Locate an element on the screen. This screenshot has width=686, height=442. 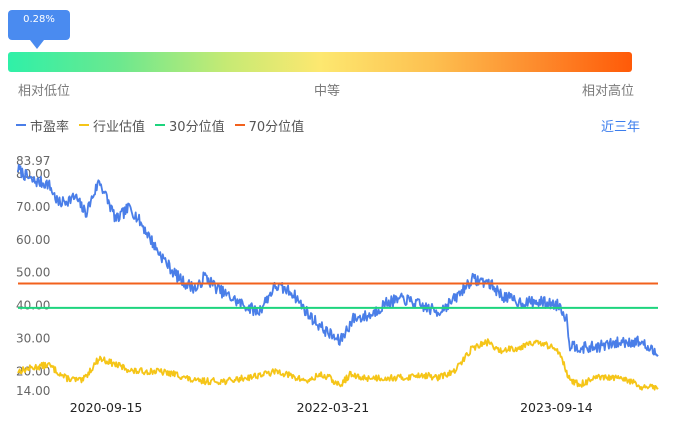
legend-item-industry: 行业估值 is located at coordinates (112, 125).